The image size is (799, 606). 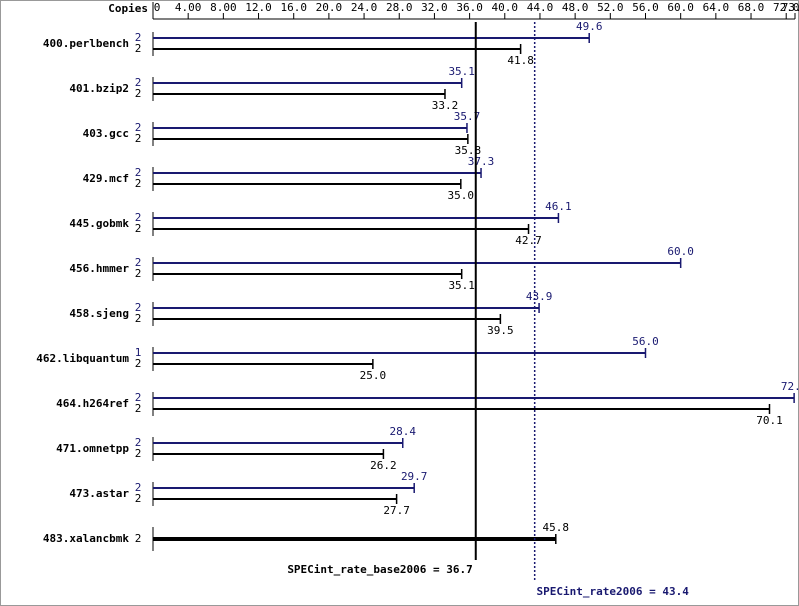 What do you see at coordinates (540, 7) in the screenshot?
I see `x-tick-label: 44.0` at bounding box center [540, 7].